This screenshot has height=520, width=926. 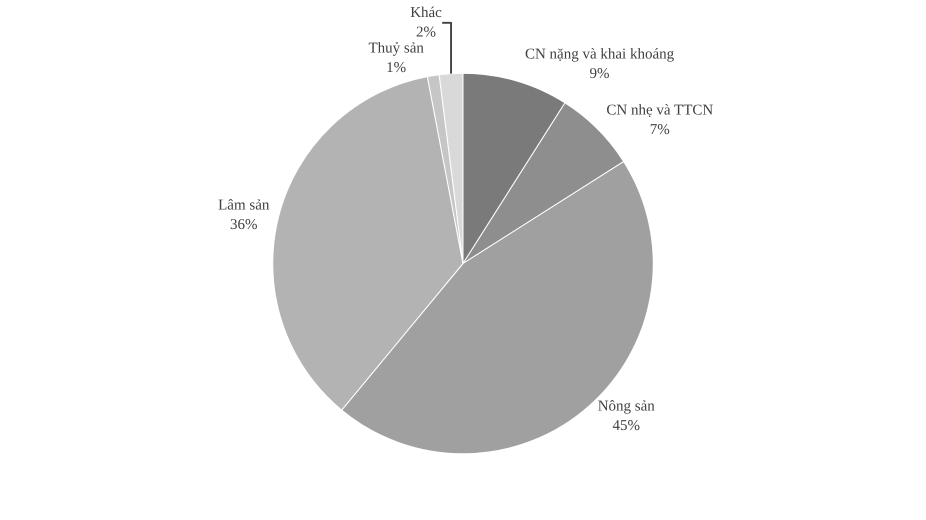 What do you see at coordinates (660, 110) in the screenshot?
I see `slice-label: CN nhẹ và TTCN` at bounding box center [660, 110].